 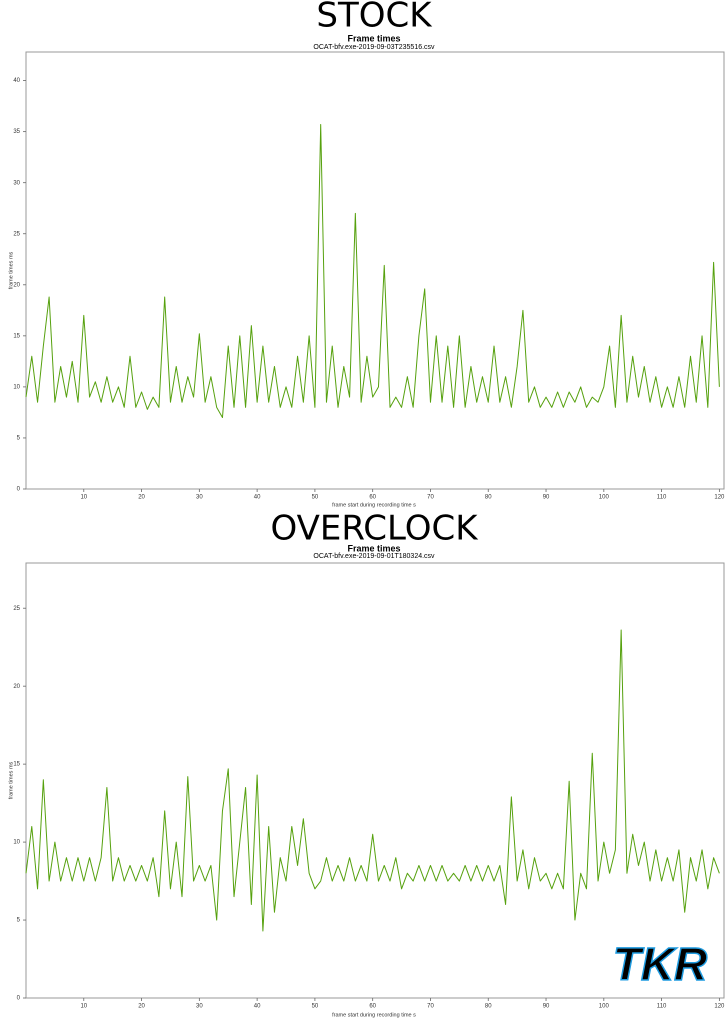 I want to click on y-tick-label: 30, so click(x=16, y=183).